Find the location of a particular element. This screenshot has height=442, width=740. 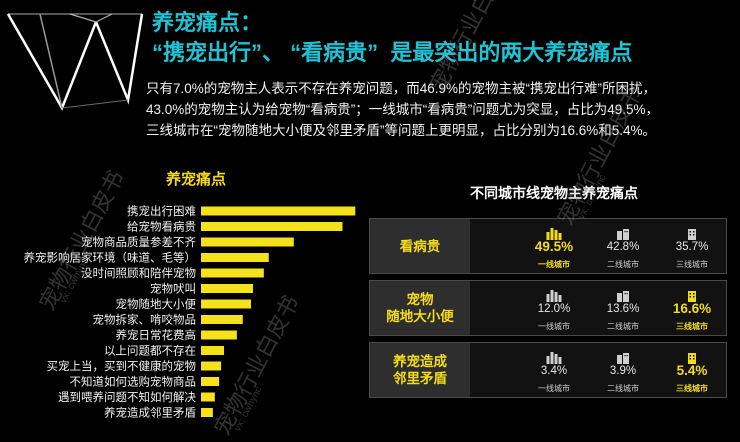

bar-category-label: 宠物拆家、啃咬物品 is located at coordinates (145, 320).